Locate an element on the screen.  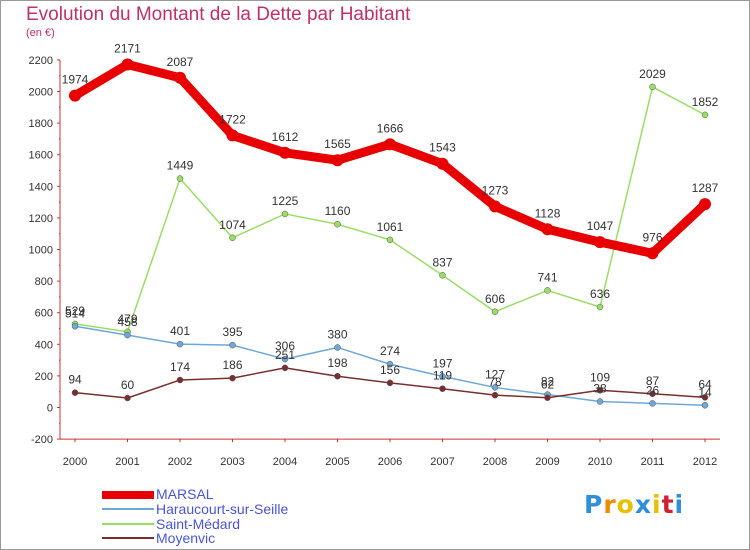
logo-letter: o is located at coordinates (625, 504).